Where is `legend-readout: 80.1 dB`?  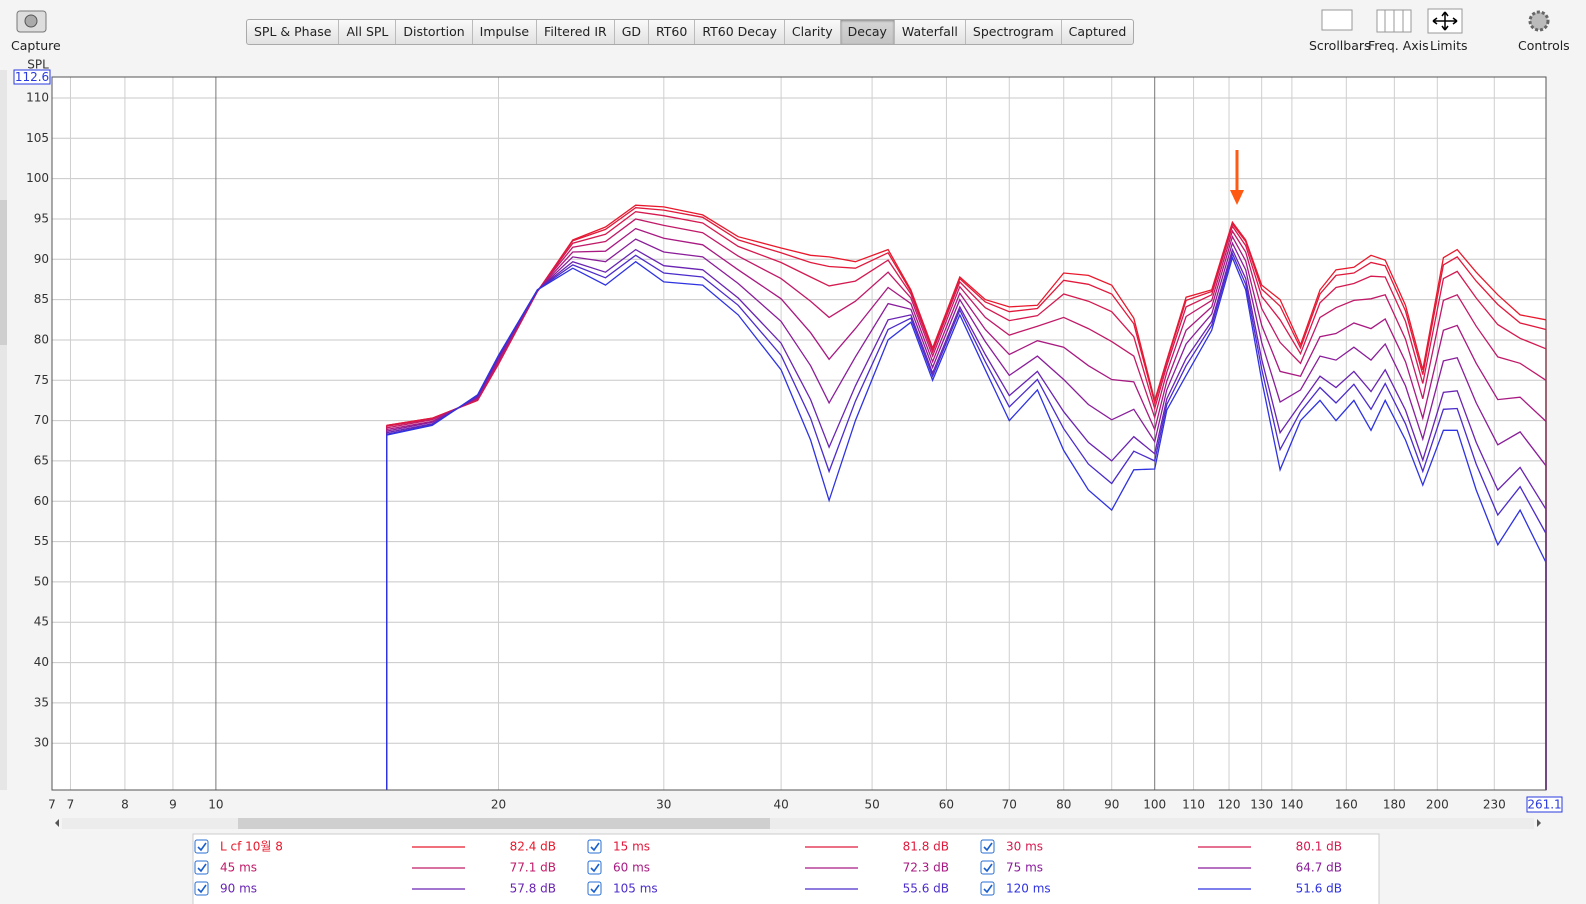 legend-readout: 80.1 dB is located at coordinates (1319, 847).